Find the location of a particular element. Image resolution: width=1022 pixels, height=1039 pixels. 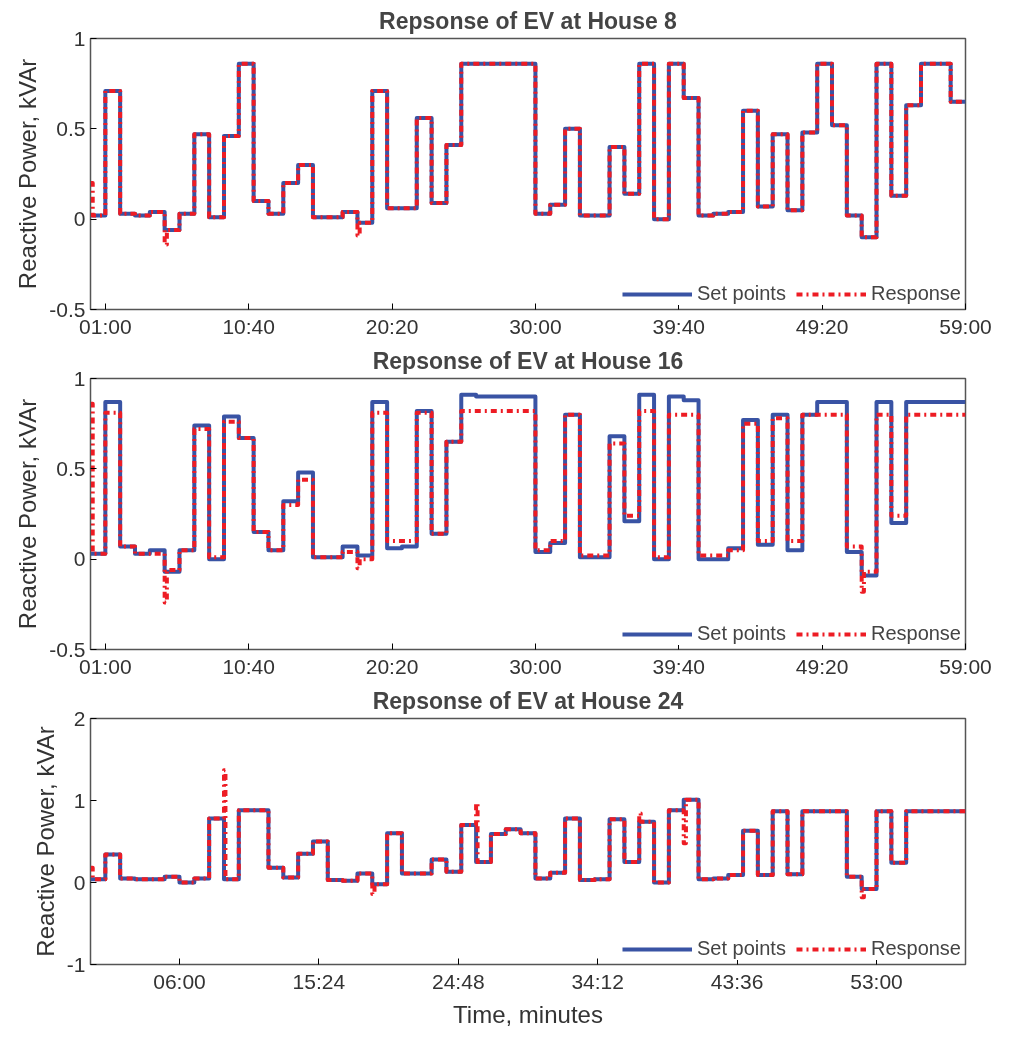

y-tick-label: 2 is located at coordinates (79, 718).